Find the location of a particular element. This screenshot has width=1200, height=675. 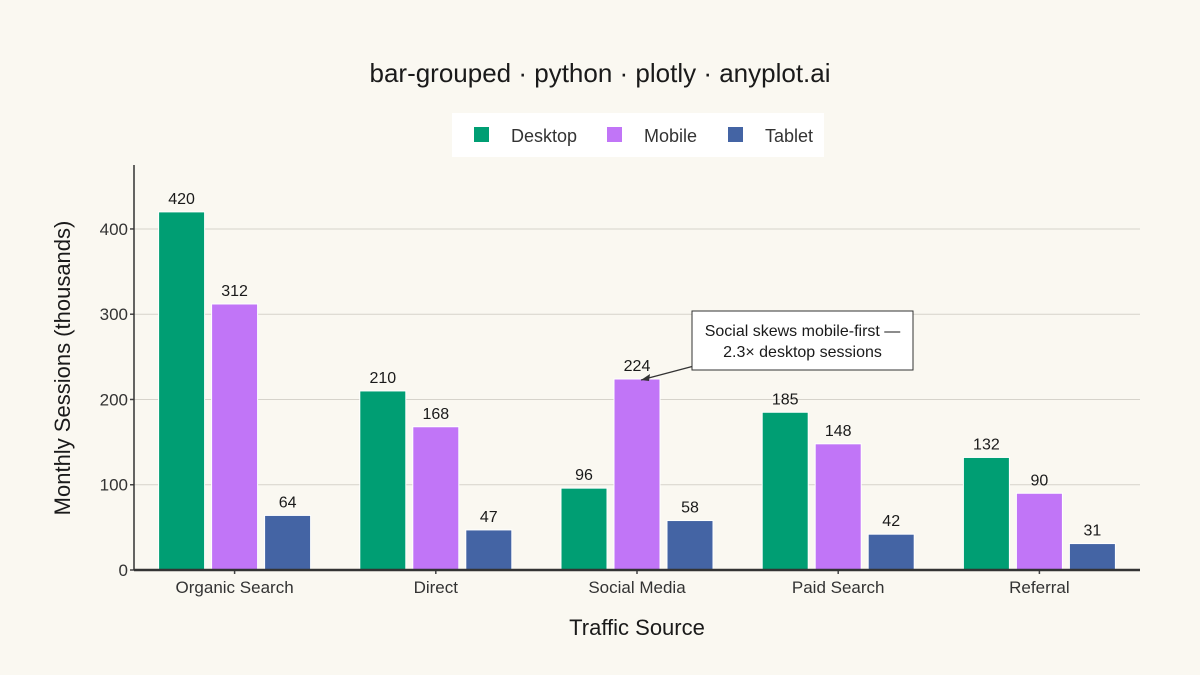

legend: Desktop Mobile Tablet is located at coordinates (638, 135).